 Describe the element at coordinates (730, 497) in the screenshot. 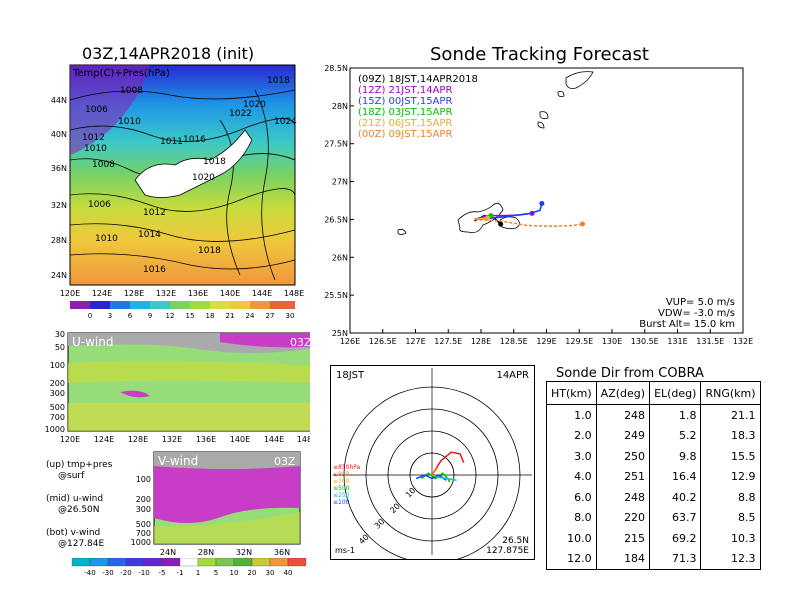

I see `table-cell: 8.8` at that location.